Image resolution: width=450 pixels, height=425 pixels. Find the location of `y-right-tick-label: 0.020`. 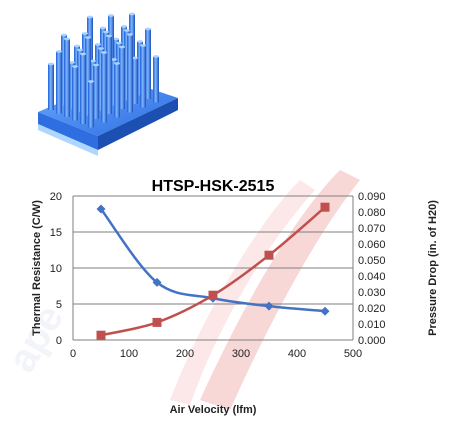

y-right-tick-label: 0.020 is located at coordinates (372, 309).